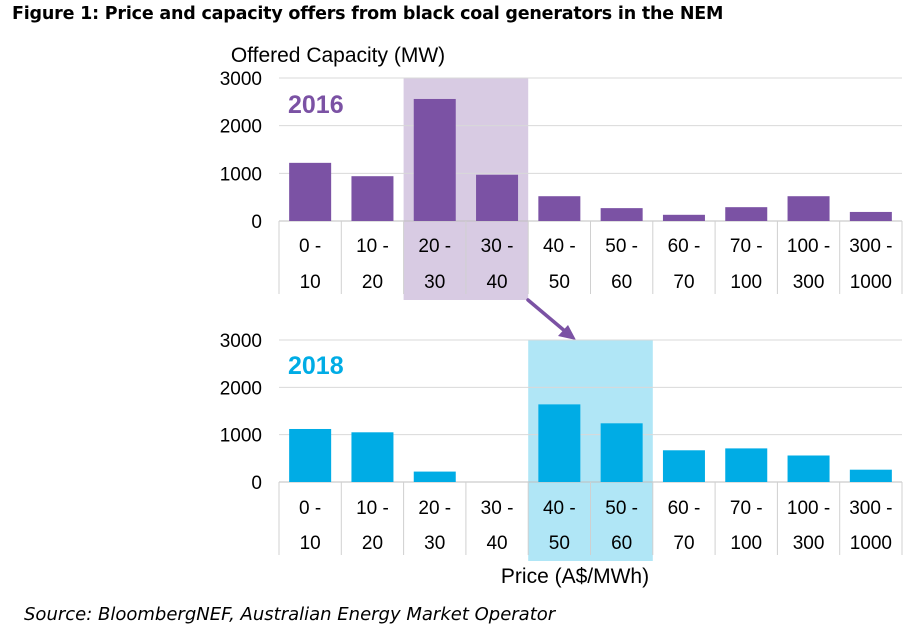  I want to click on y-axis-2018: 0 1000 2000 3000, so click(241, 412).